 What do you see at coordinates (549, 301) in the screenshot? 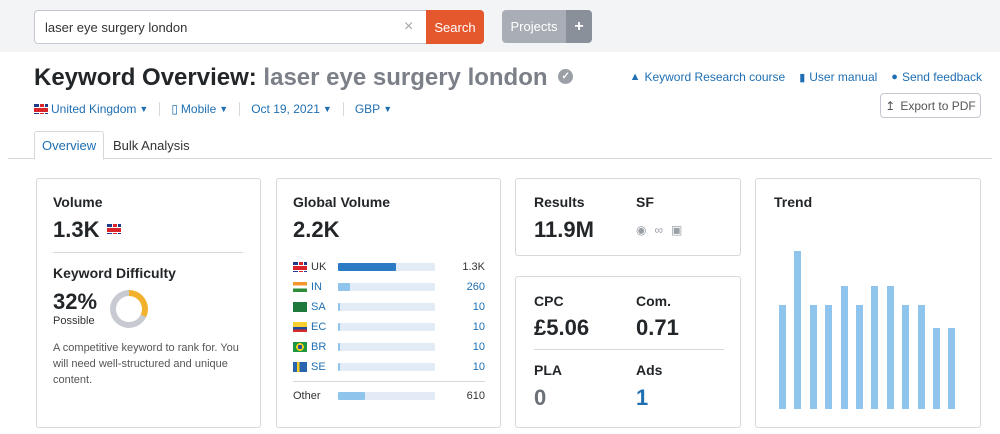
I see `cpc-title: CPC` at bounding box center [549, 301].